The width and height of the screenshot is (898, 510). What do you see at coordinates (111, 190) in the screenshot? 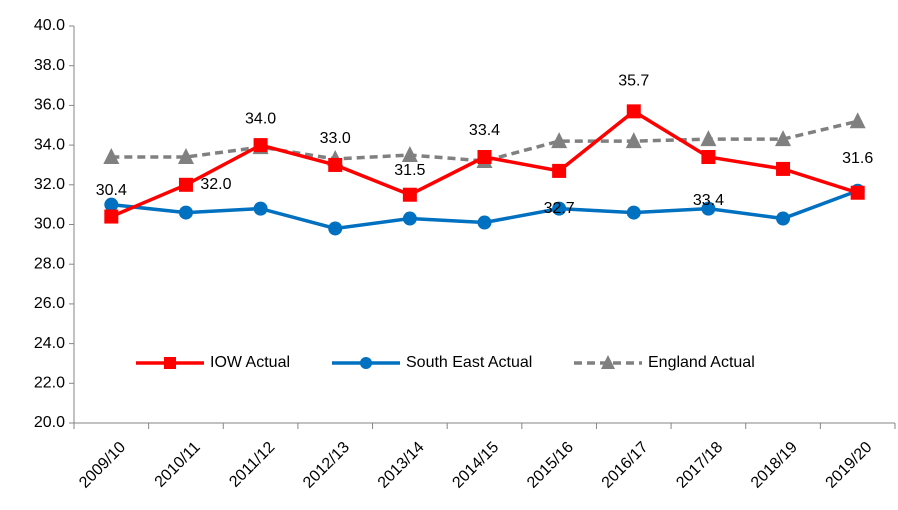
I see `data-label: 30.4` at bounding box center [111, 190].